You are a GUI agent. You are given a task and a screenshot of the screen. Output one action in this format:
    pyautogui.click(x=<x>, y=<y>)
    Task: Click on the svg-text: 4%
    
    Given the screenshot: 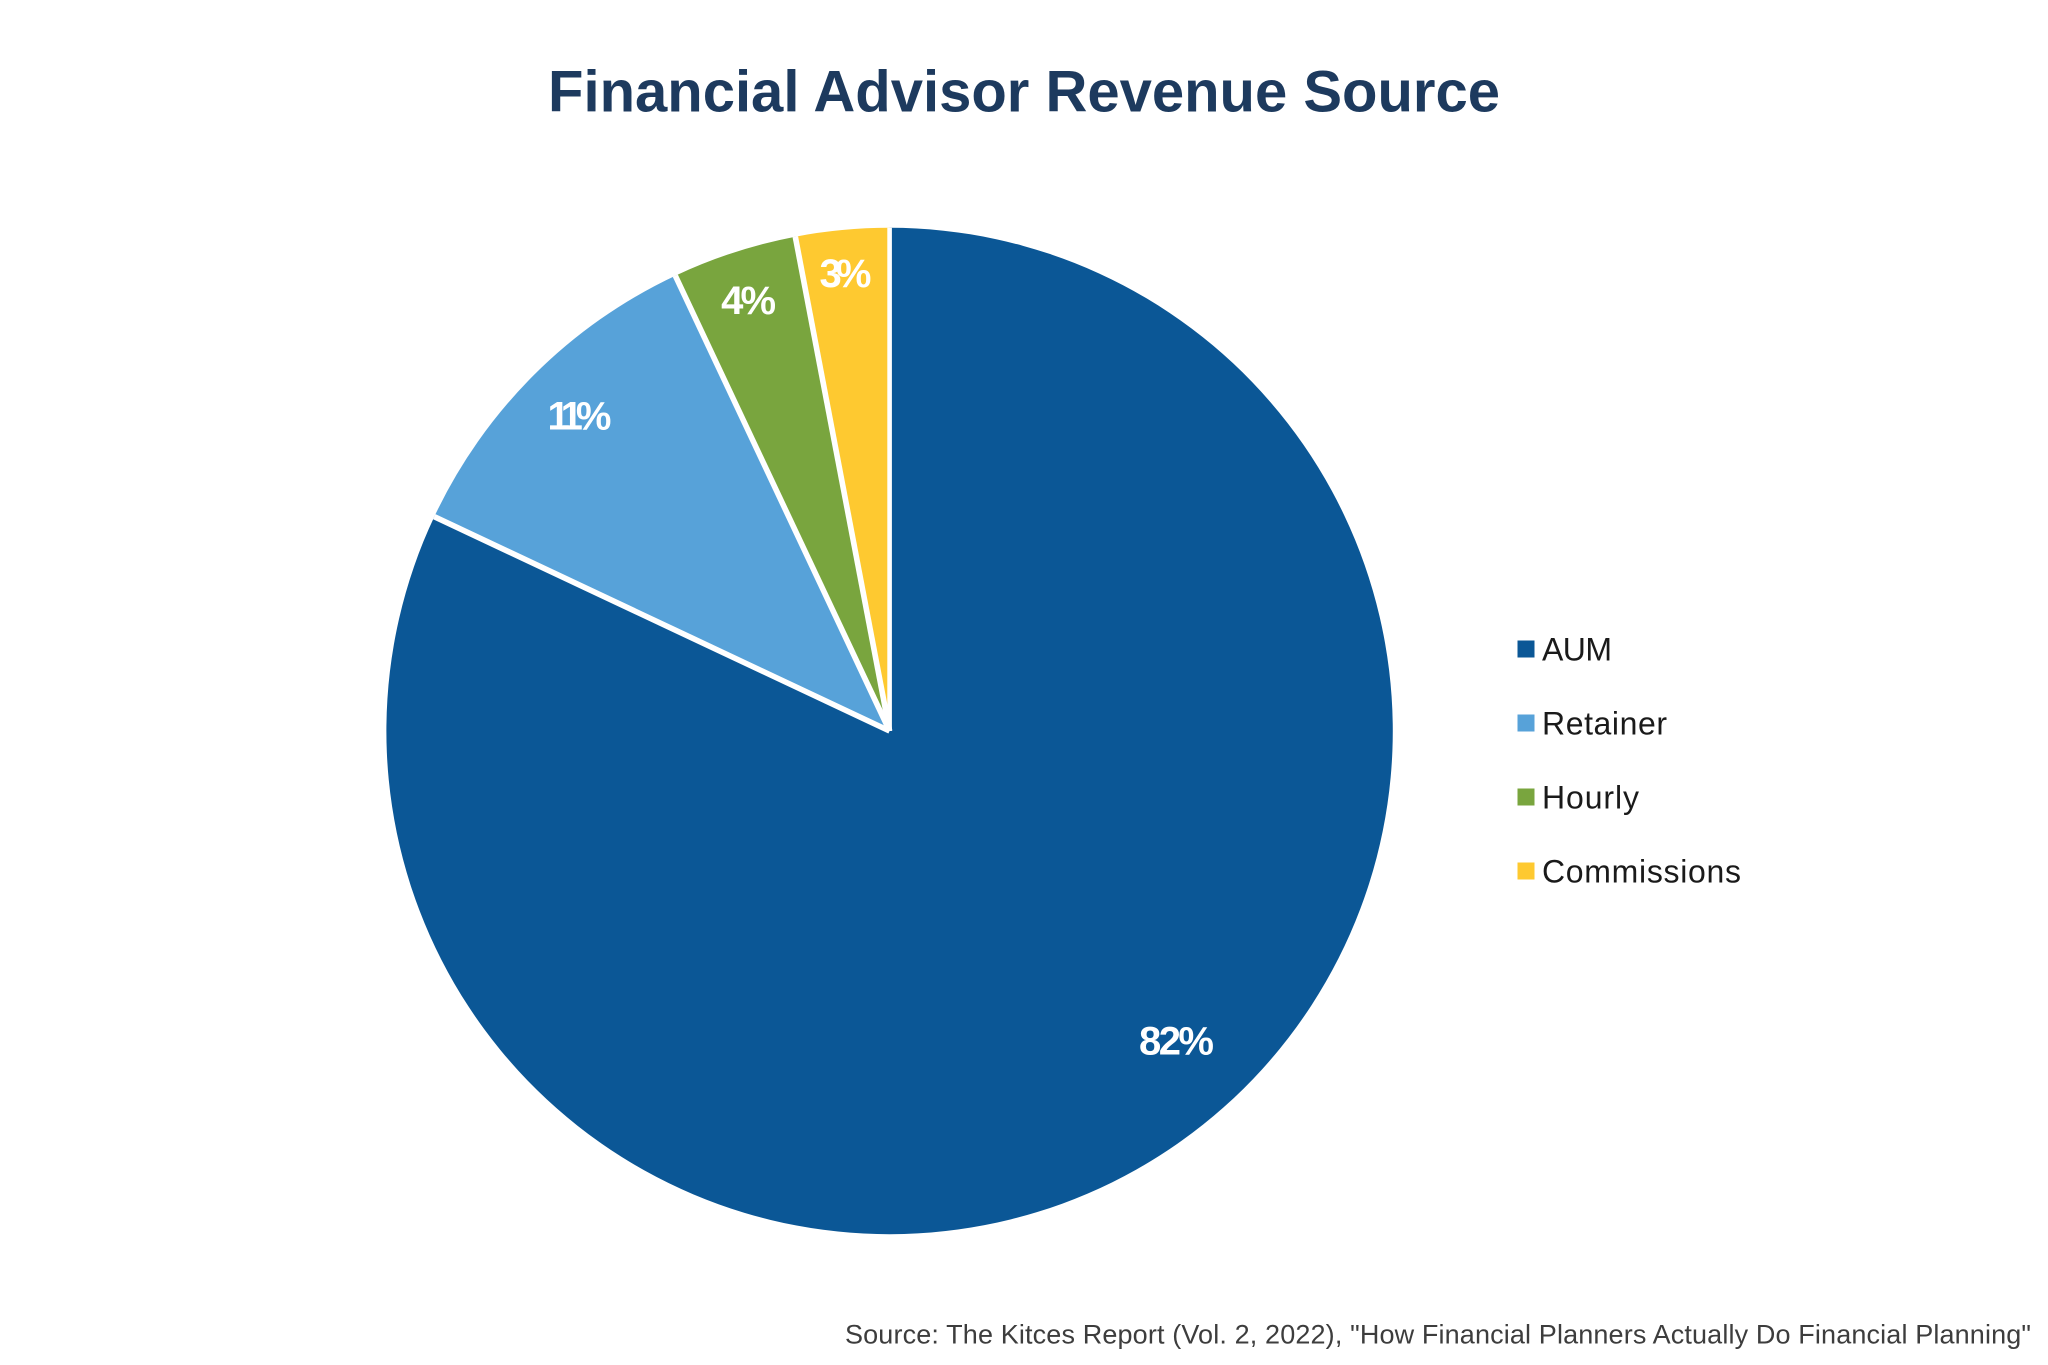 What is the action you would take?
    pyautogui.click(x=748, y=301)
    